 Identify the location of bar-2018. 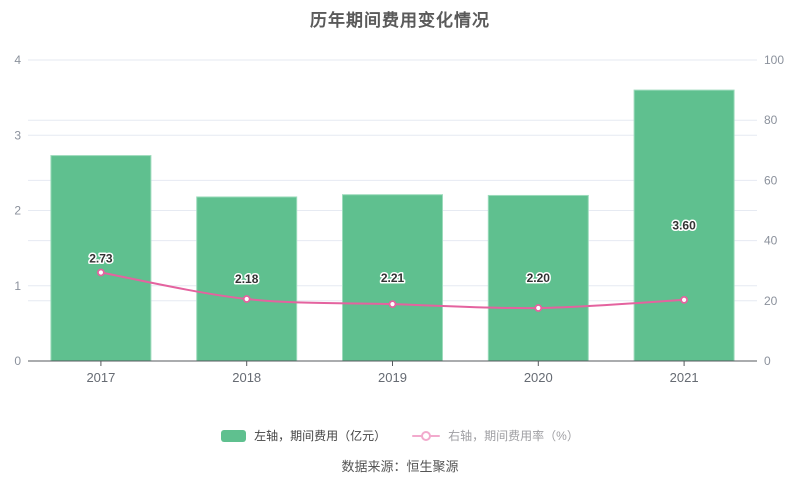
(247, 279).